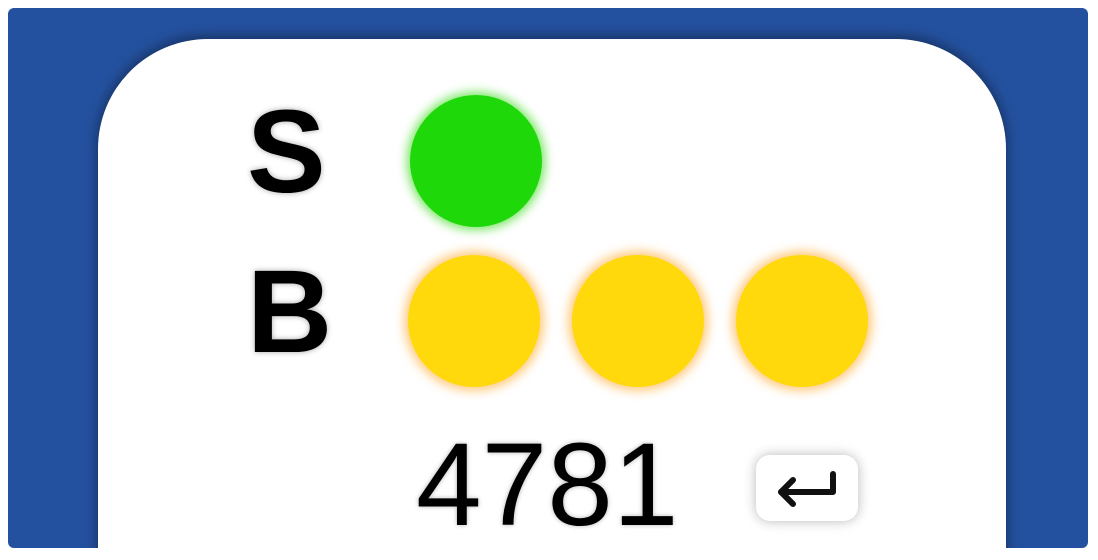 This screenshot has width=1098, height=560. I want to click on enter-button, so click(807, 488).